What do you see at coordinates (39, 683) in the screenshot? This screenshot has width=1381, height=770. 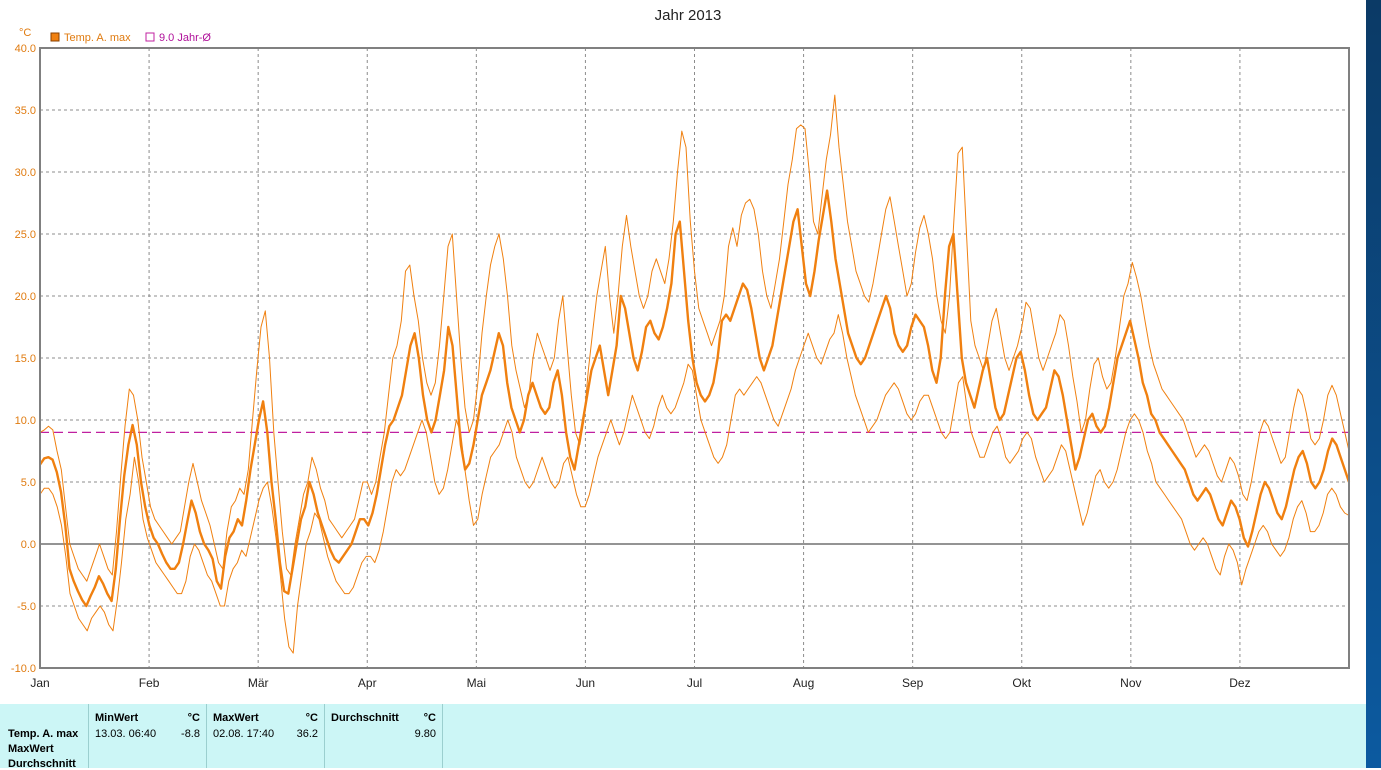 I see `x-tick-label: Jan` at bounding box center [39, 683].